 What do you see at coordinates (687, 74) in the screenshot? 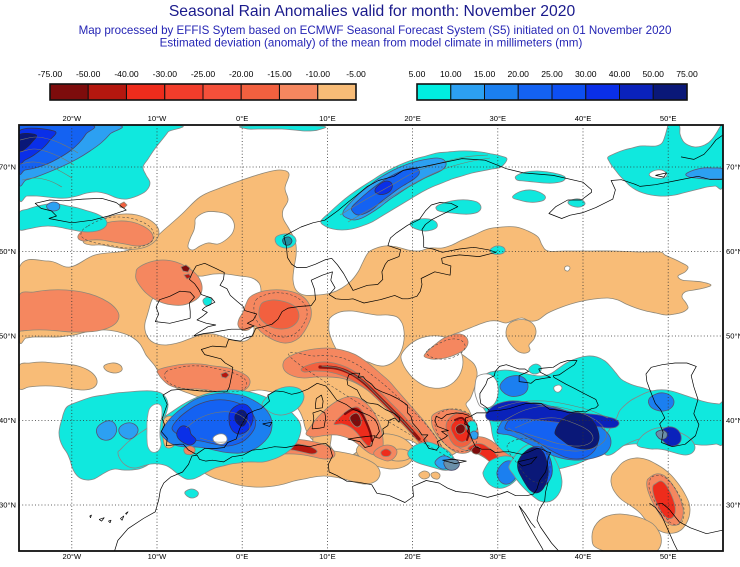
I see `svg-text: 75.00` at bounding box center [687, 74].